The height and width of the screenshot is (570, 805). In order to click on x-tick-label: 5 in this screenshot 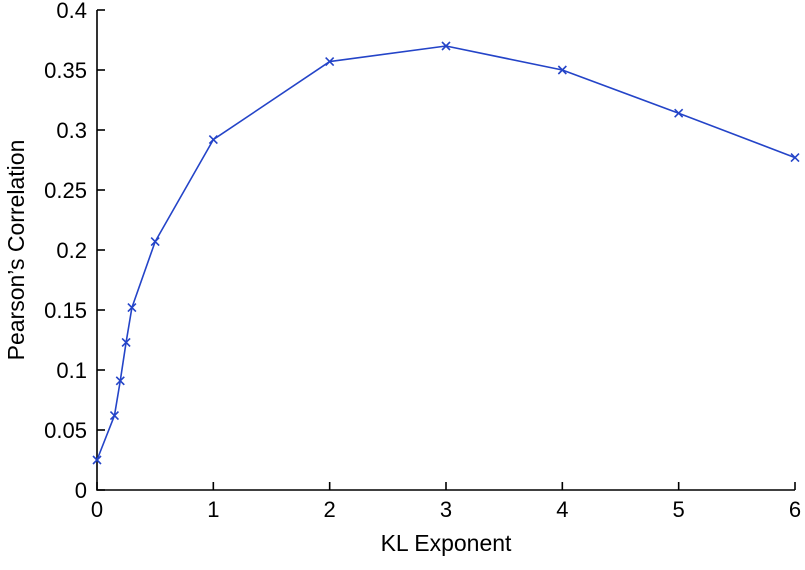, I will do `click(679, 509)`.